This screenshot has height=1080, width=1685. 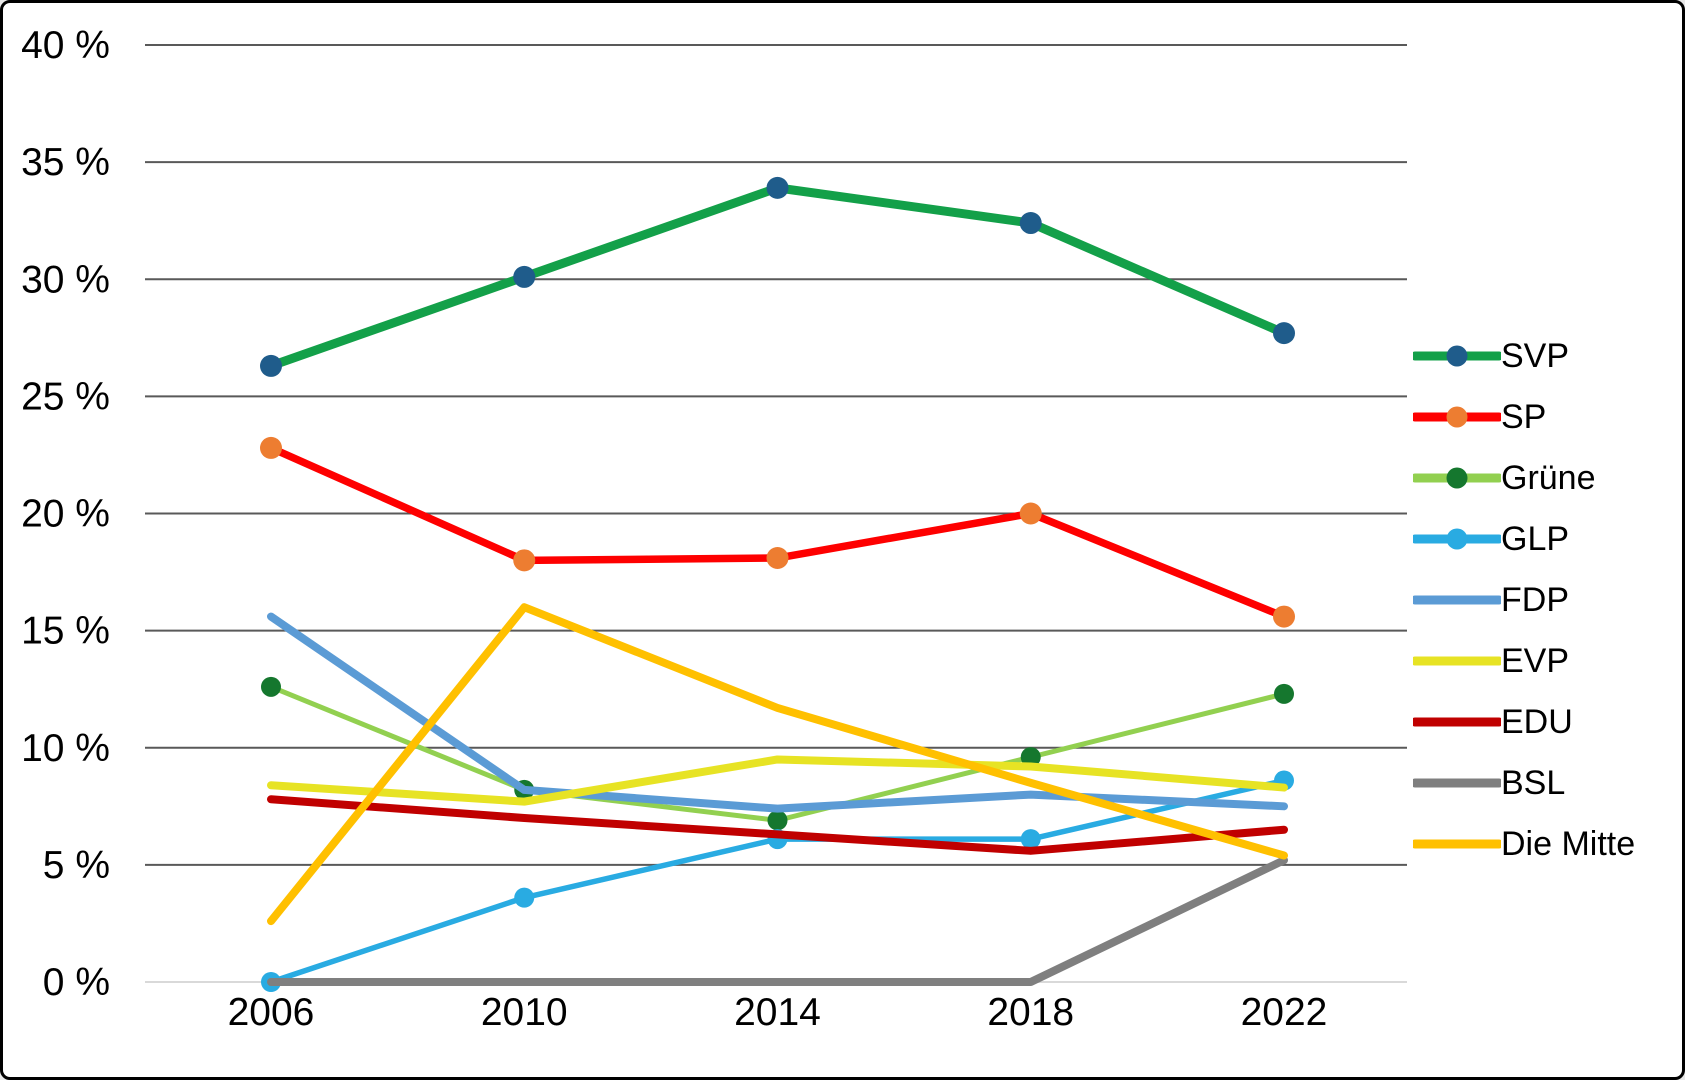 What do you see at coordinates (1535, 539) in the screenshot?
I see `legend-label-glp: GLP` at bounding box center [1535, 539].